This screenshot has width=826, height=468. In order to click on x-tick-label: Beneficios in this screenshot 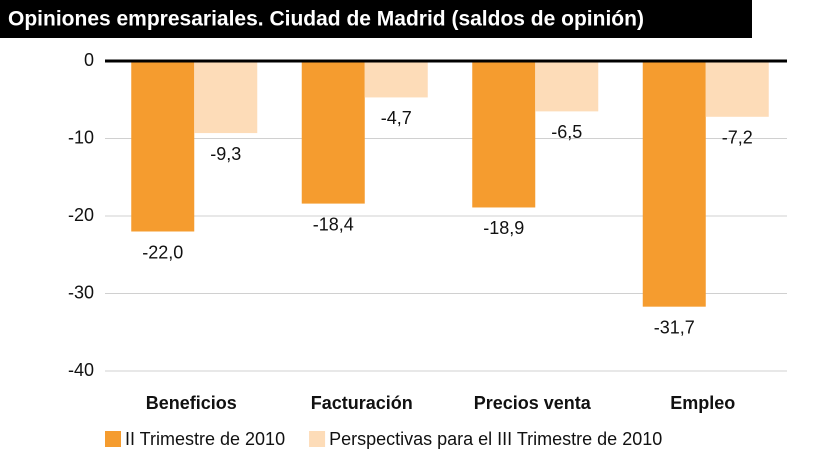, I will do `click(191, 403)`.